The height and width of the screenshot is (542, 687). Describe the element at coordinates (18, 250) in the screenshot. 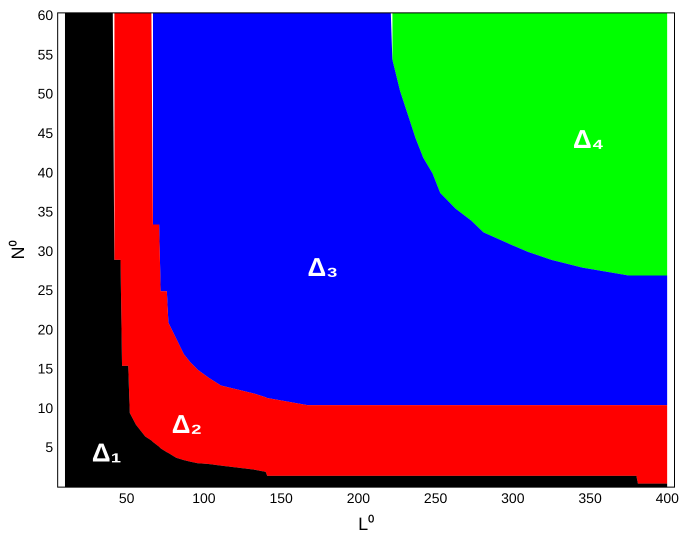

I see `y-axis-title: N⁰` at that location.